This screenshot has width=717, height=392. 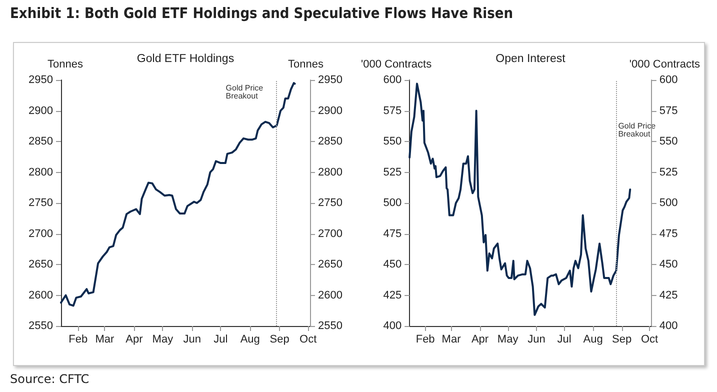 I want to click on y-tick-label: 2950, so click(x=40, y=80).